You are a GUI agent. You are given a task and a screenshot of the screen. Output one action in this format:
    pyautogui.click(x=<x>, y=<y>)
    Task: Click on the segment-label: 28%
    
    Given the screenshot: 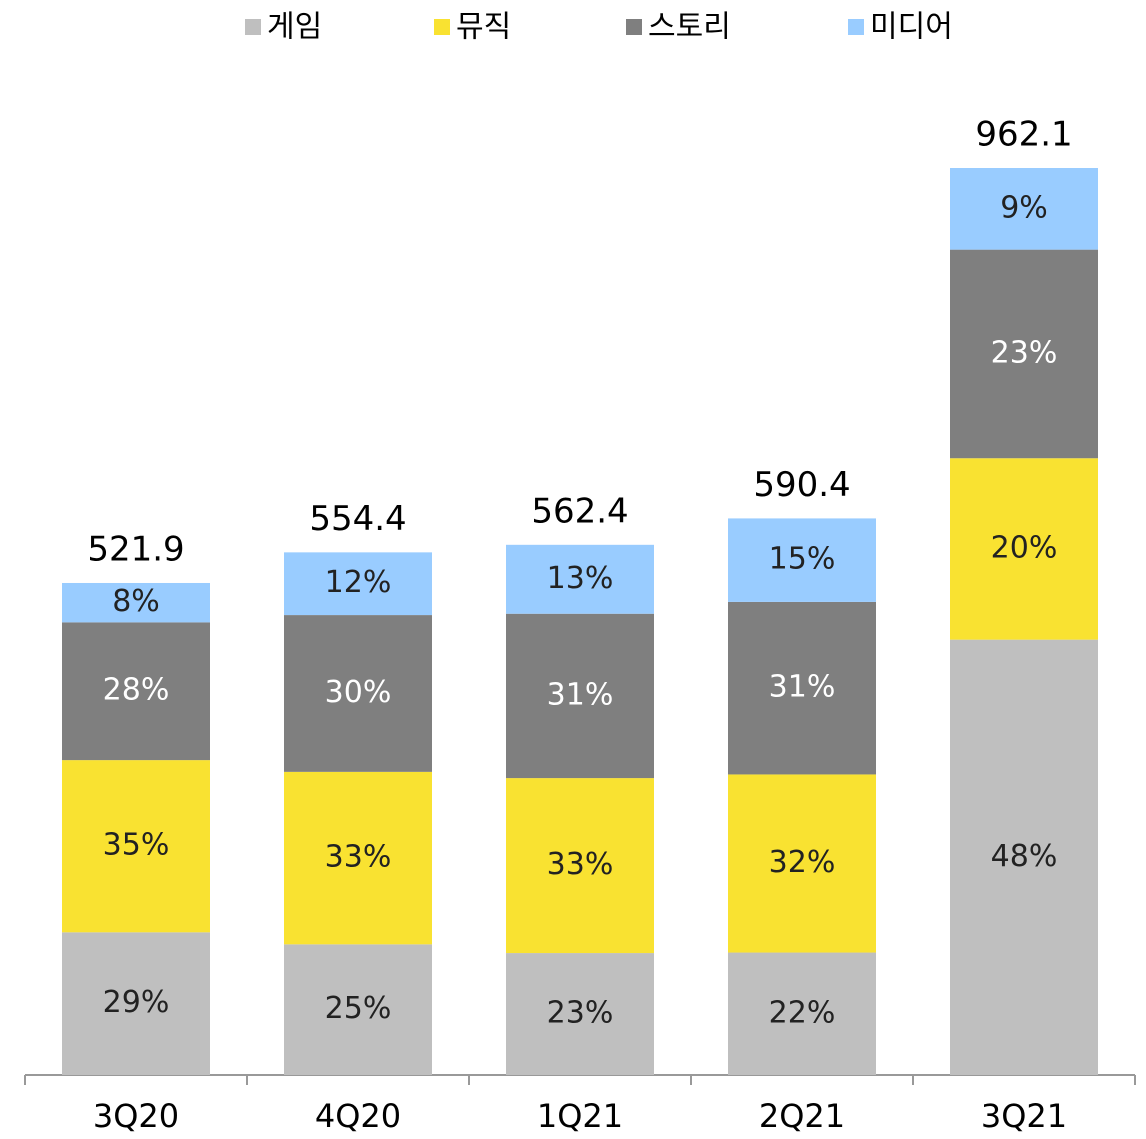 What is the action you would take?
    pyautogui.click(x=136, y=690)
    